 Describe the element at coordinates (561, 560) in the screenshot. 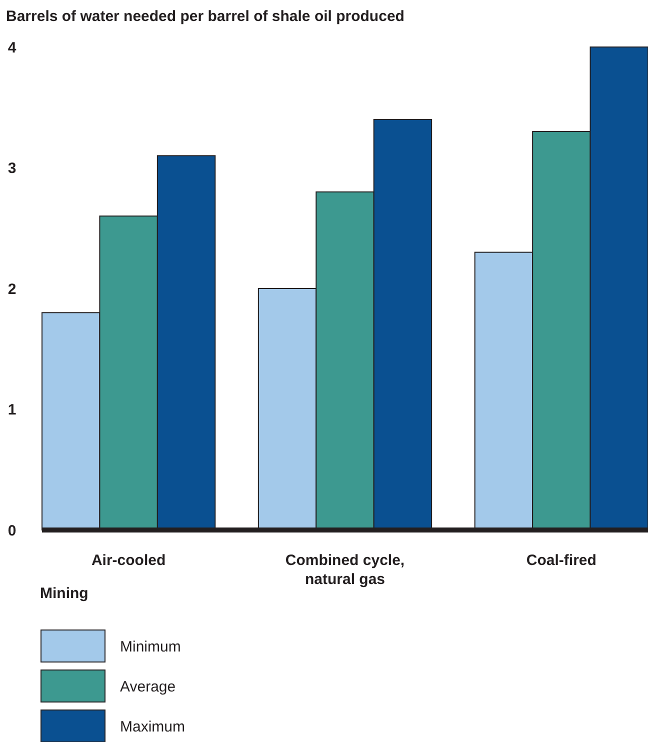

I see `x-tick-label: Coal-fired` at that location.